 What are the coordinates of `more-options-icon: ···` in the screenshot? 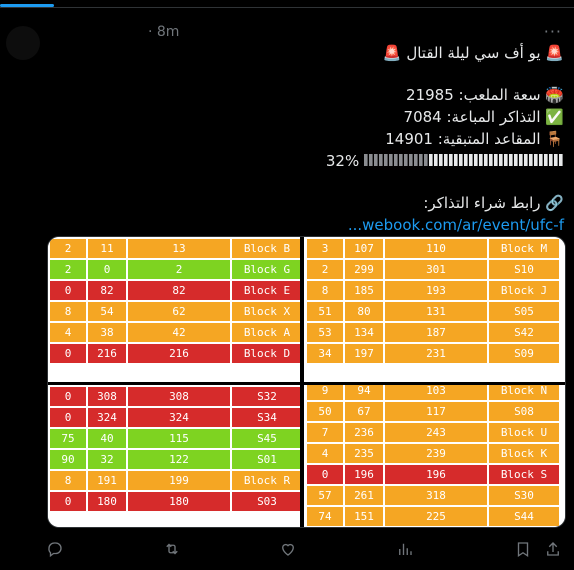 It's located at (552, 31).